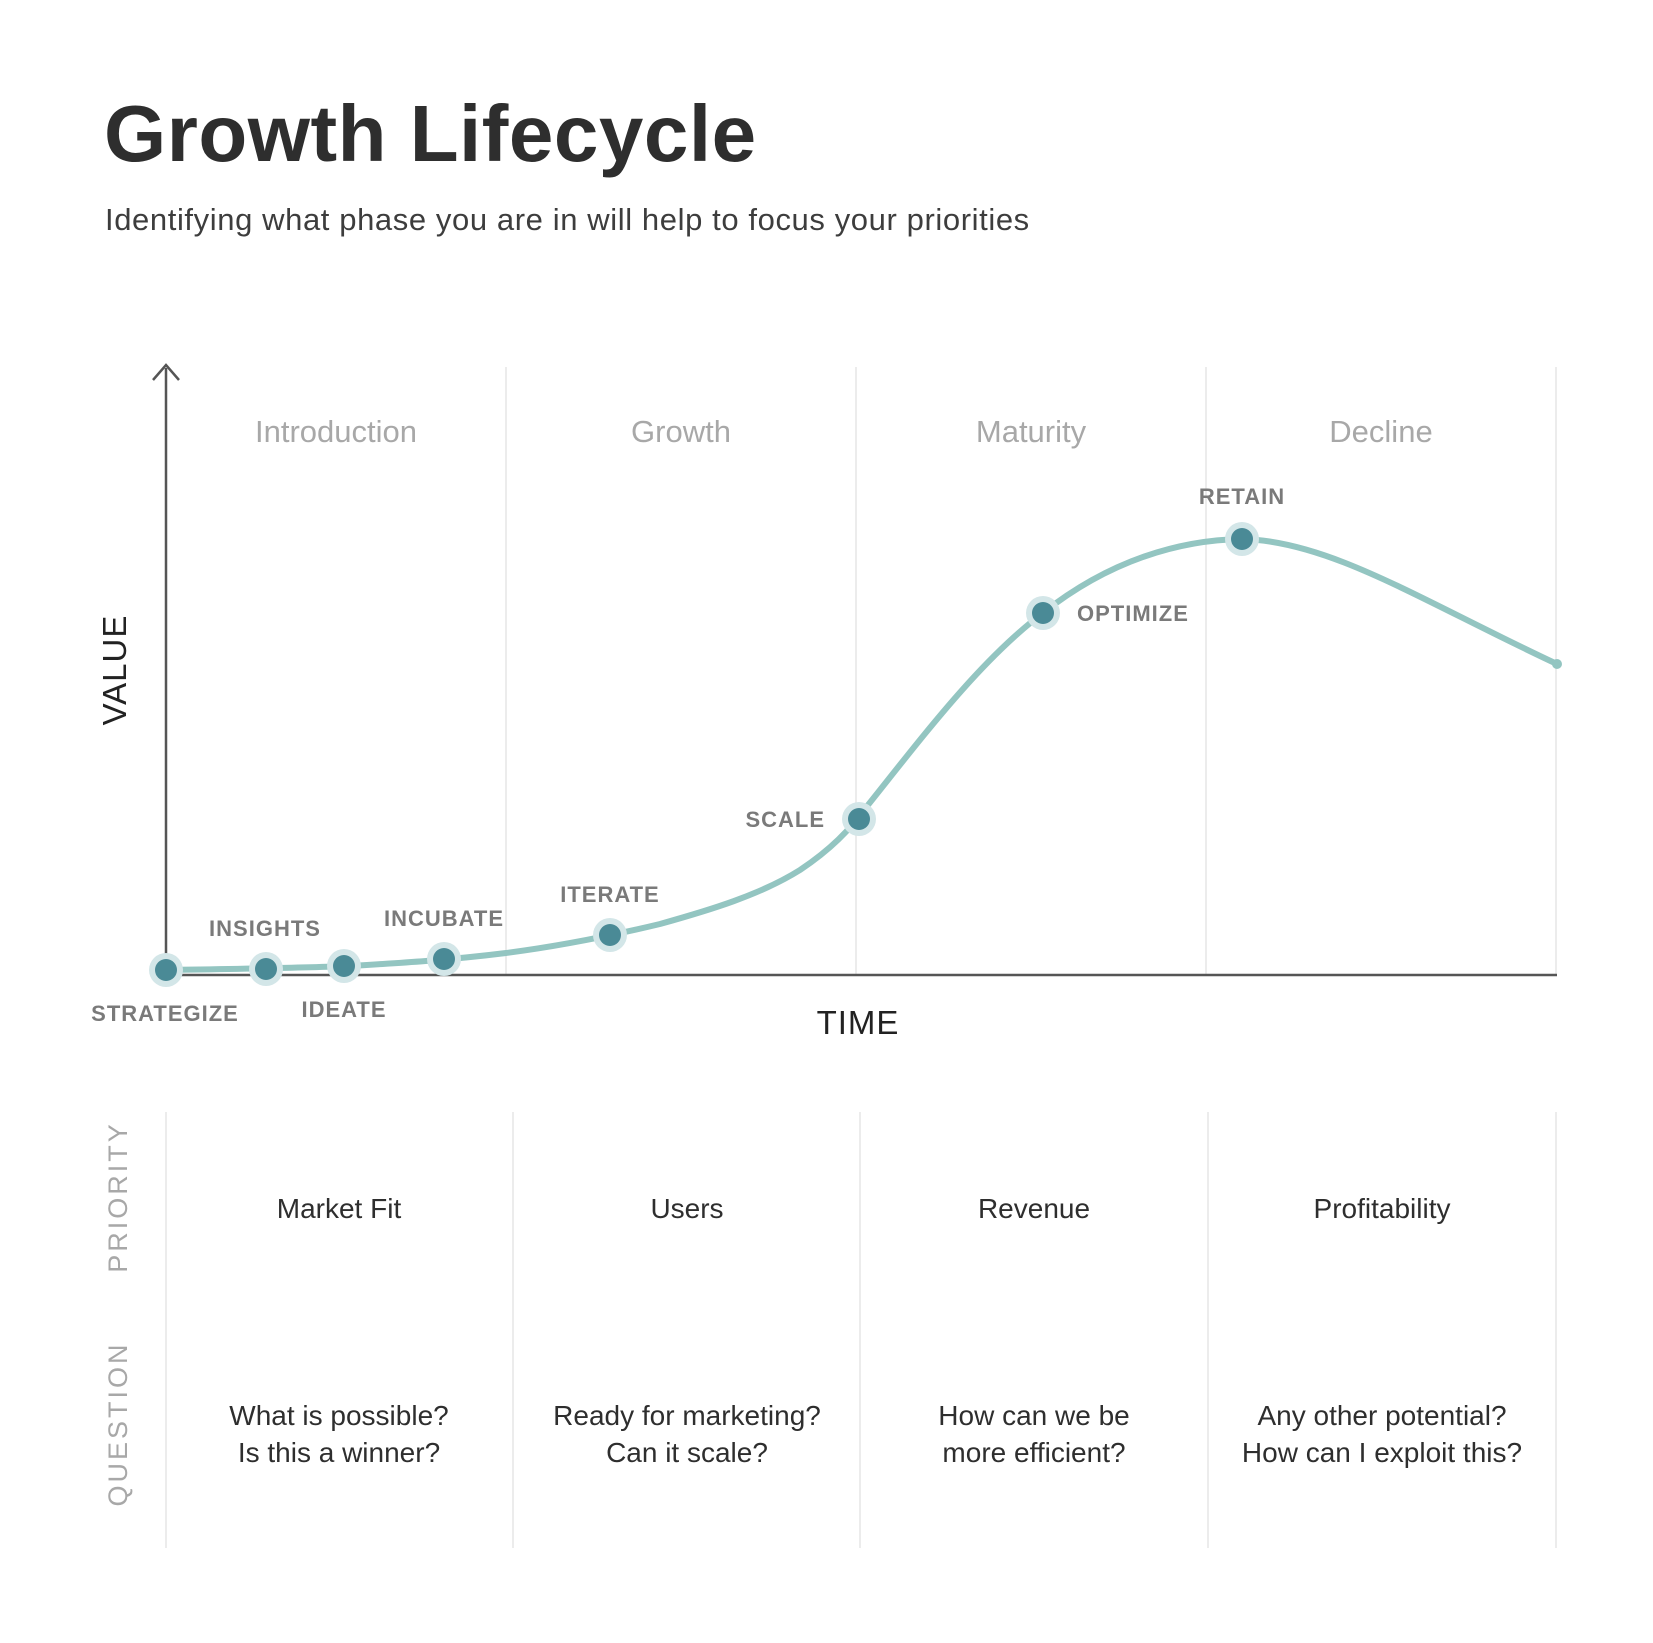  I want to click on question-line: Can it scale?, so click(687, 1452).